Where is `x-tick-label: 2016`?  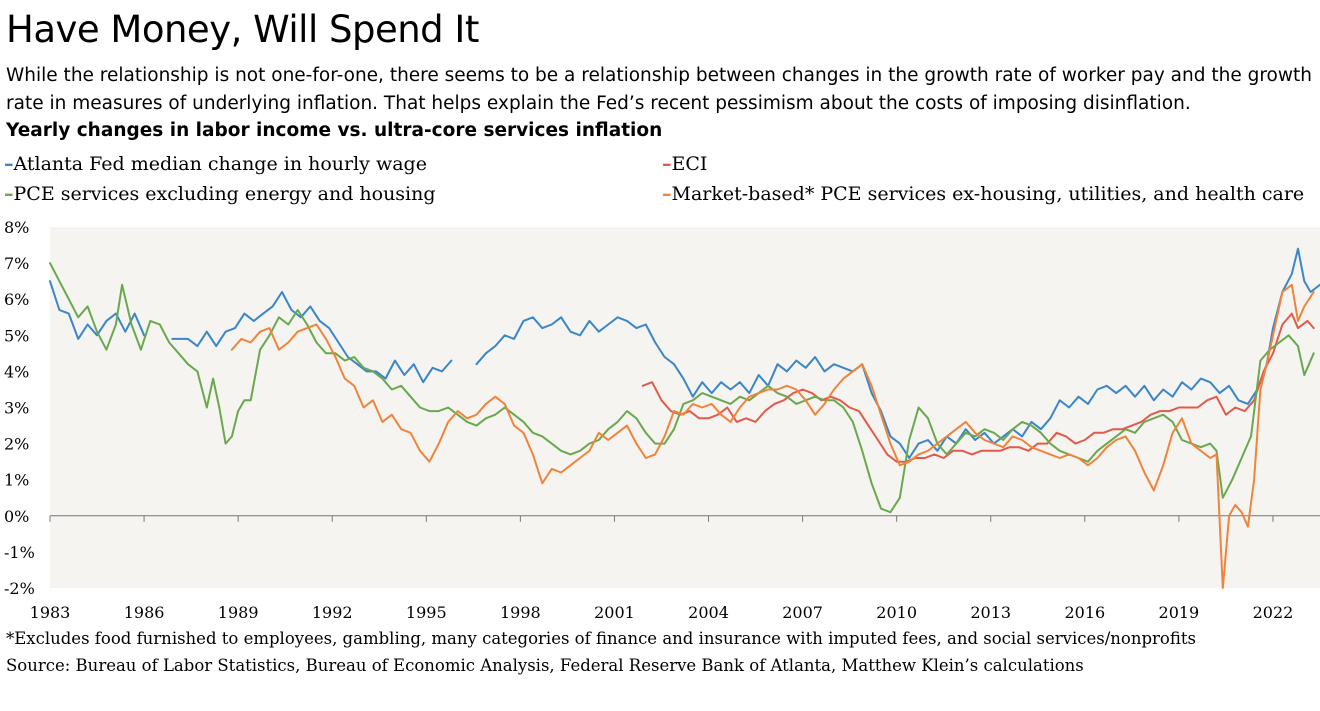
x-tick-label: 2016 is located at coordinates (1084, 612).